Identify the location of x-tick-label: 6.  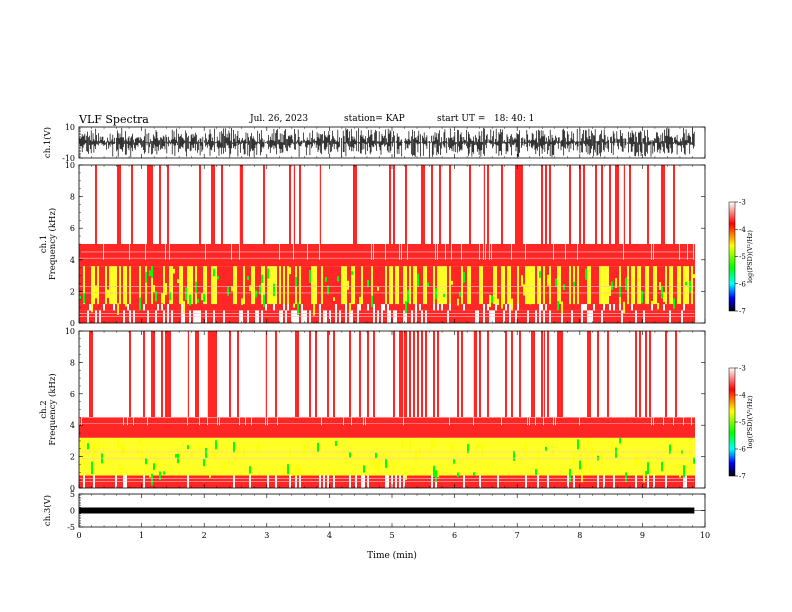
(454, 535).